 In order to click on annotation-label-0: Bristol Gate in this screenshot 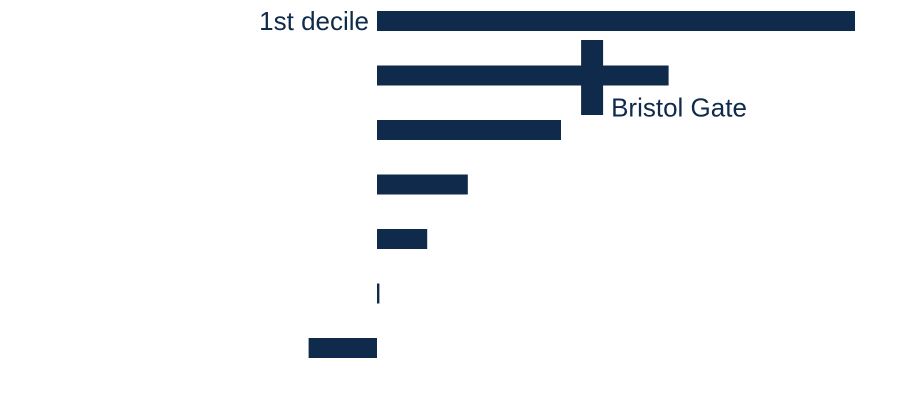, I will do `click(679, 108)`.